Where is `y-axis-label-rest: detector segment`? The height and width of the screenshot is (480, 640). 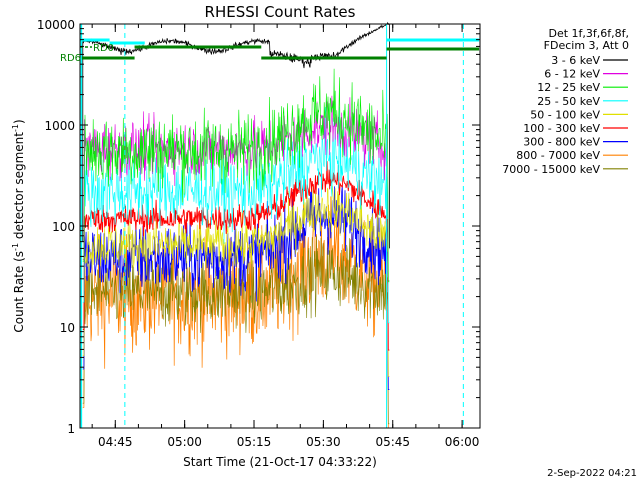
y-axis-label-rest: detector segment is located at coordinates (19, 187).